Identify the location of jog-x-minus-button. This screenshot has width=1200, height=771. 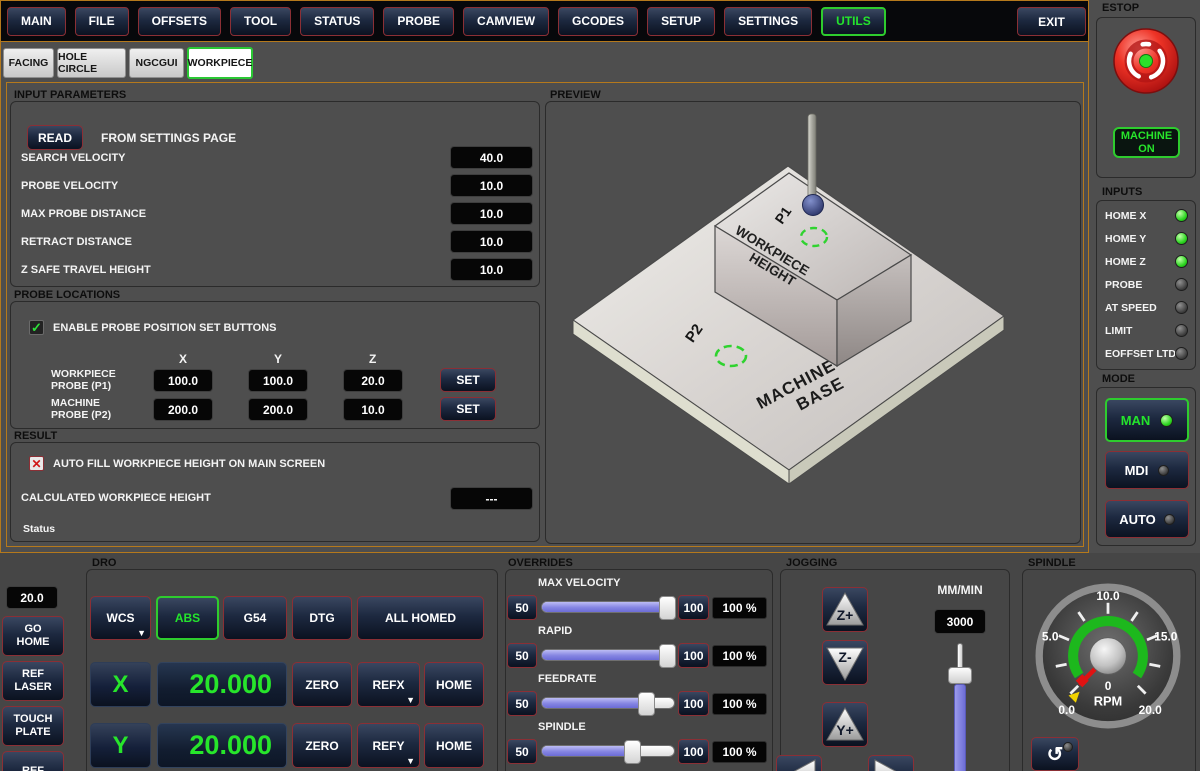
(799, 763).